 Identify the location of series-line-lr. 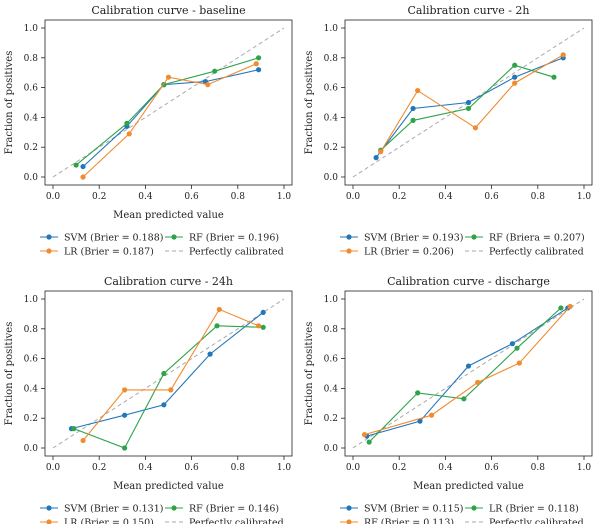
(170, 374).